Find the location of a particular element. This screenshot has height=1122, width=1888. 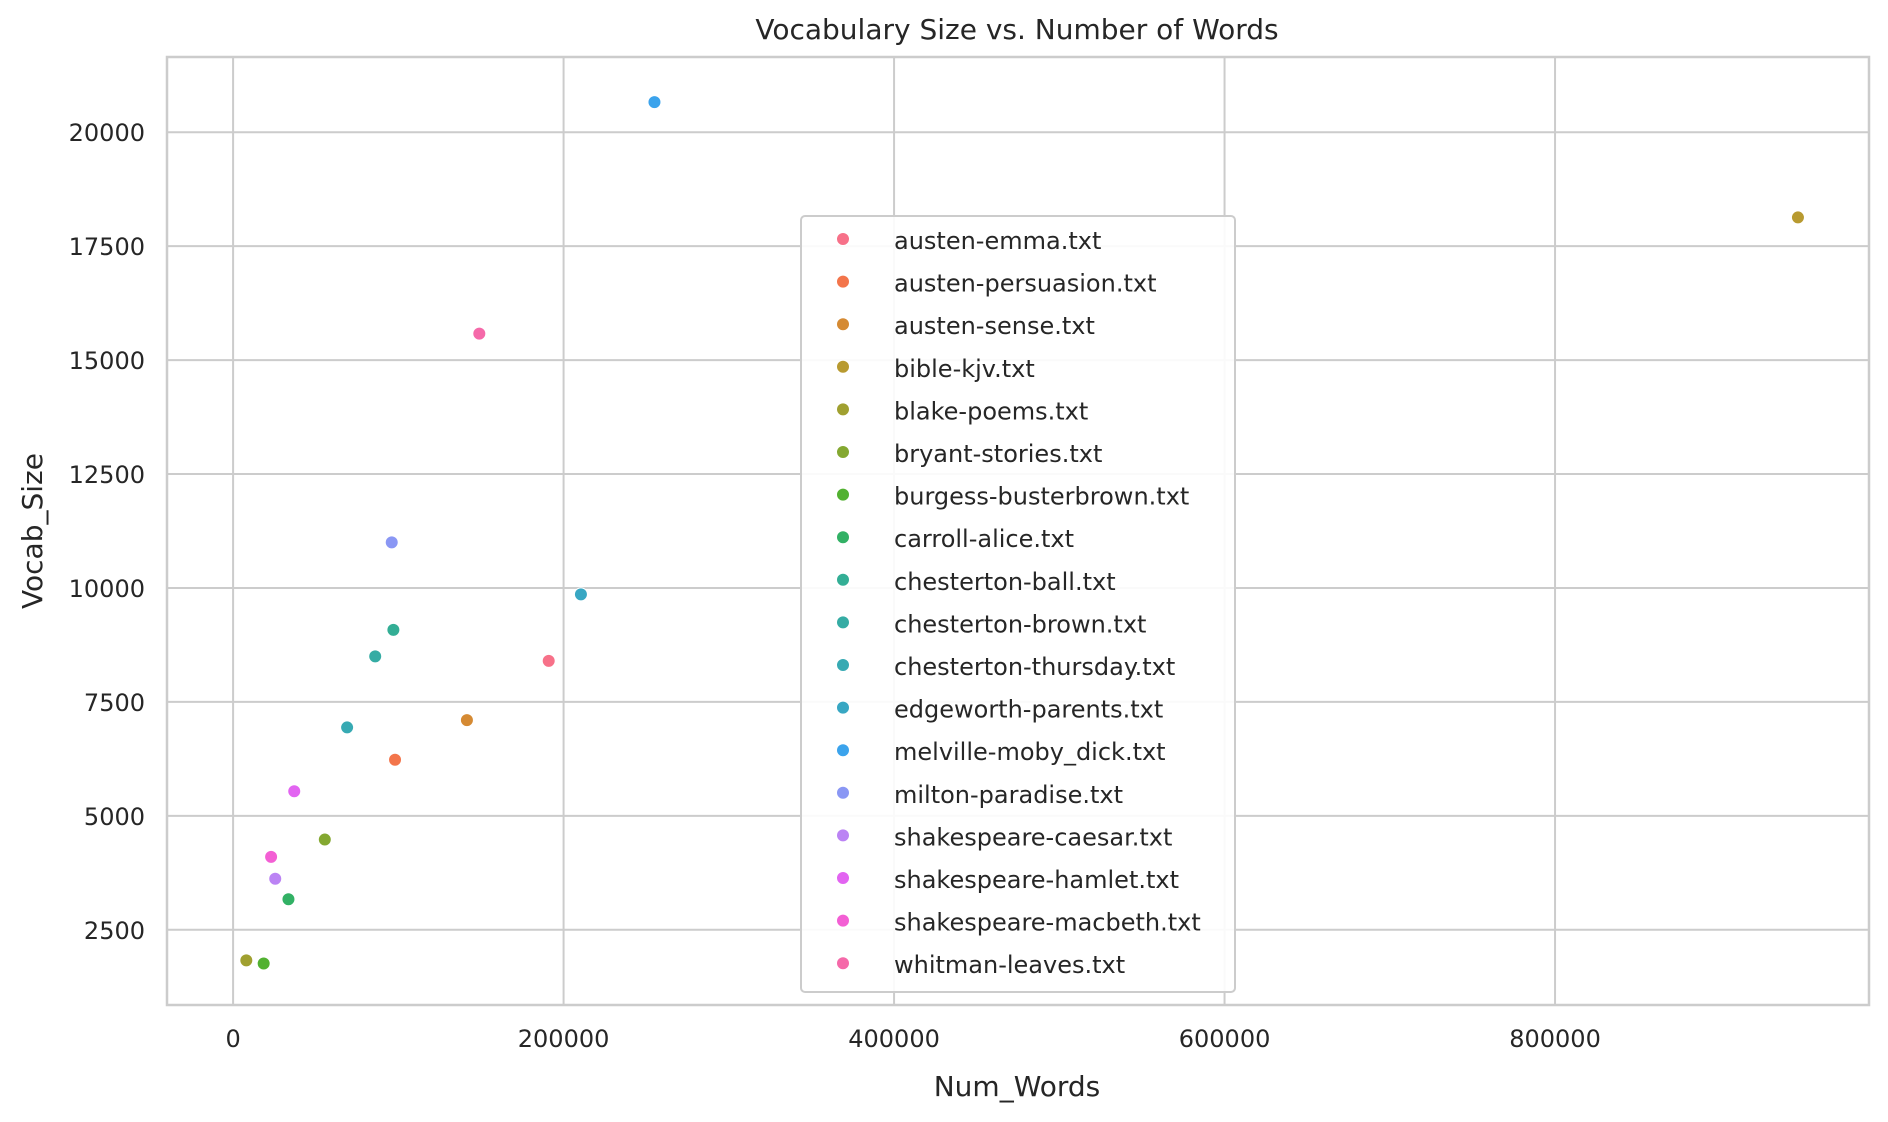

legend-entry: whitman-leaves.txt is located at coordinates (980, 965).